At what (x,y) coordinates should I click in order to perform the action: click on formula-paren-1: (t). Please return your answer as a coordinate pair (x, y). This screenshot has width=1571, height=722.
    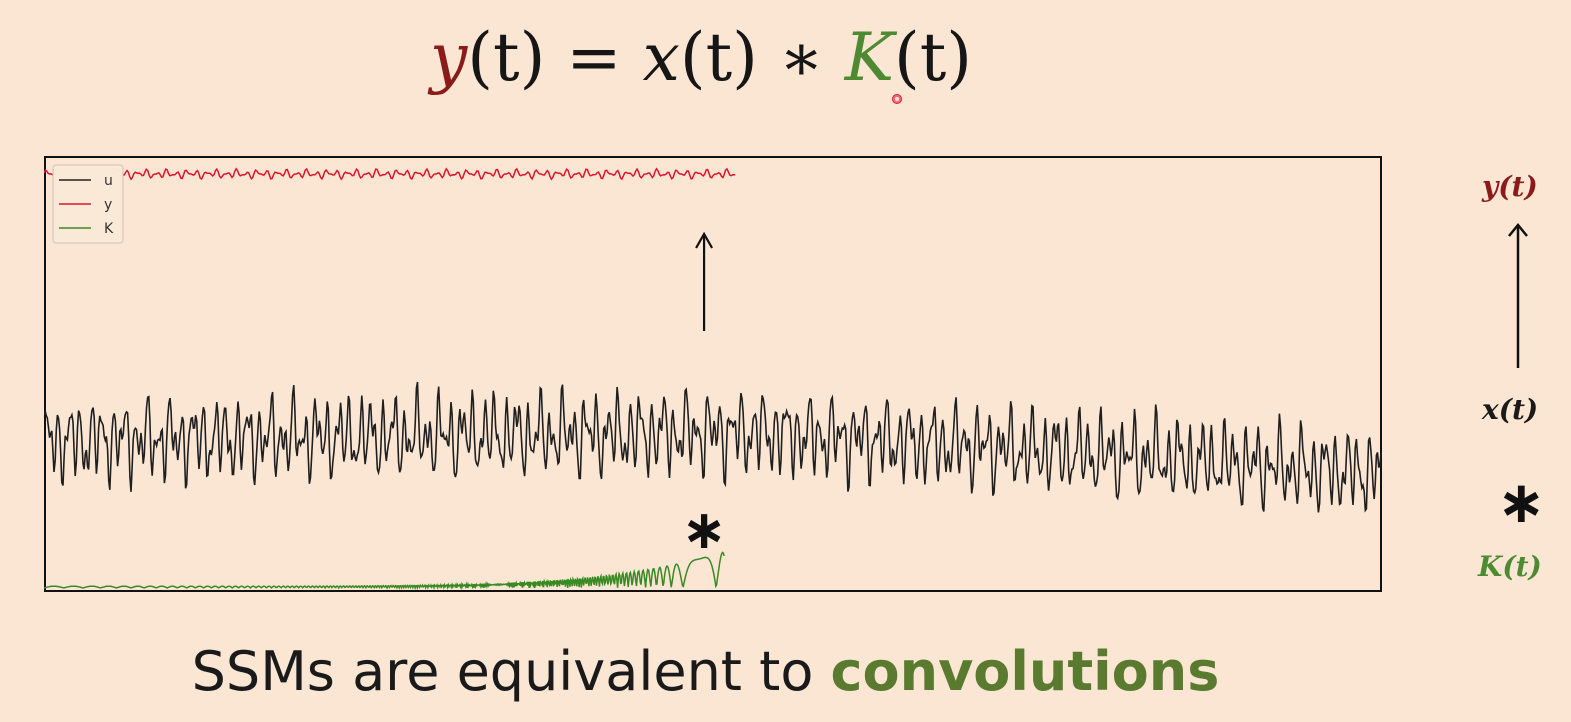
    Looking at the image, I should click on (506, 57).